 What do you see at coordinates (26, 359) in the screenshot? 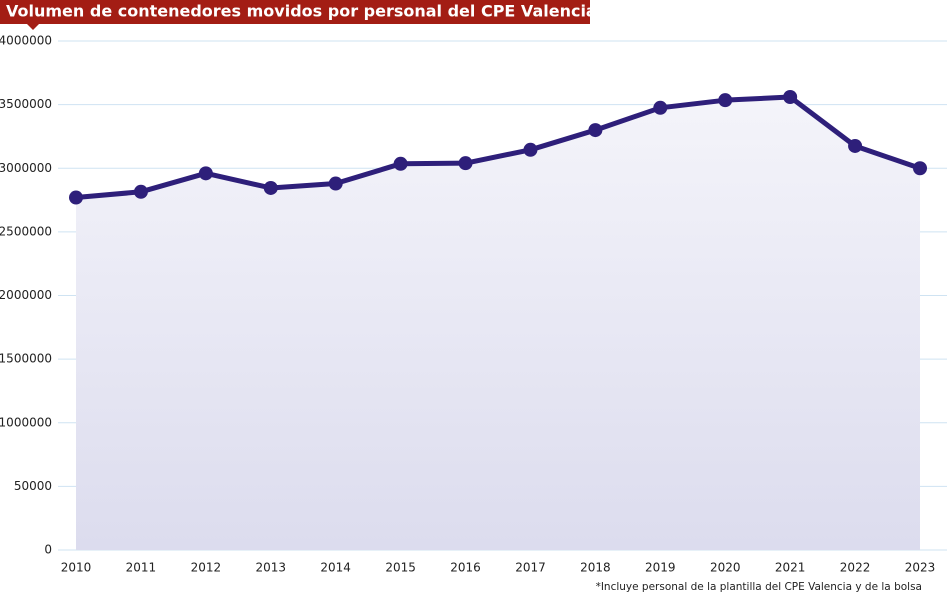
I see `y-tick-label: 1500000` at bounding box center [26, 359].